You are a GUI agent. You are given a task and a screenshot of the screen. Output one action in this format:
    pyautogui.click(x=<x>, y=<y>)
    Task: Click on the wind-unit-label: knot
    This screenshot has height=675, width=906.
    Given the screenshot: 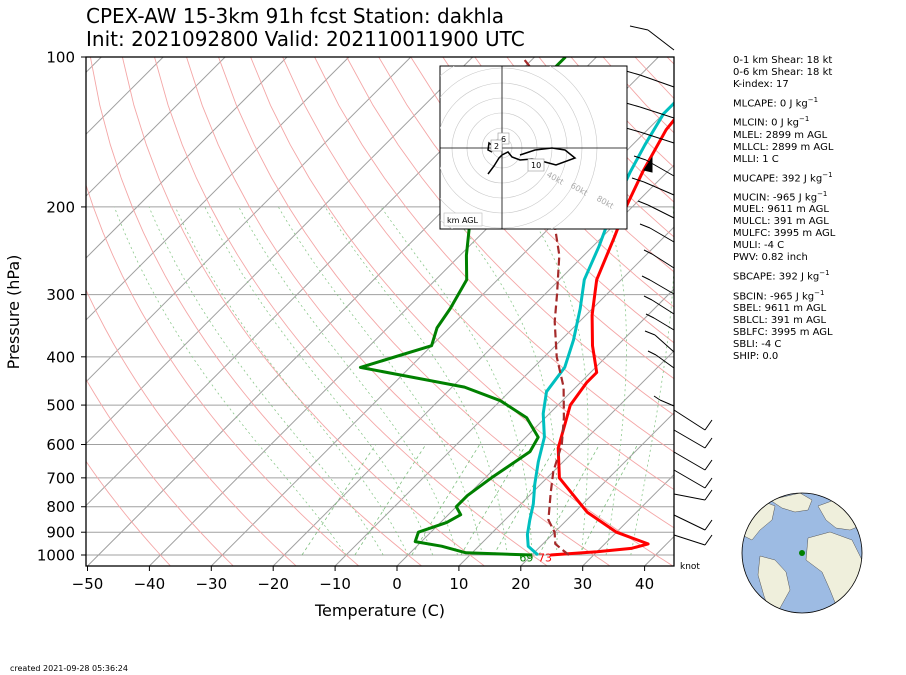 What is the action you would take?
    pyautogui.click(x=690, y=567)
    